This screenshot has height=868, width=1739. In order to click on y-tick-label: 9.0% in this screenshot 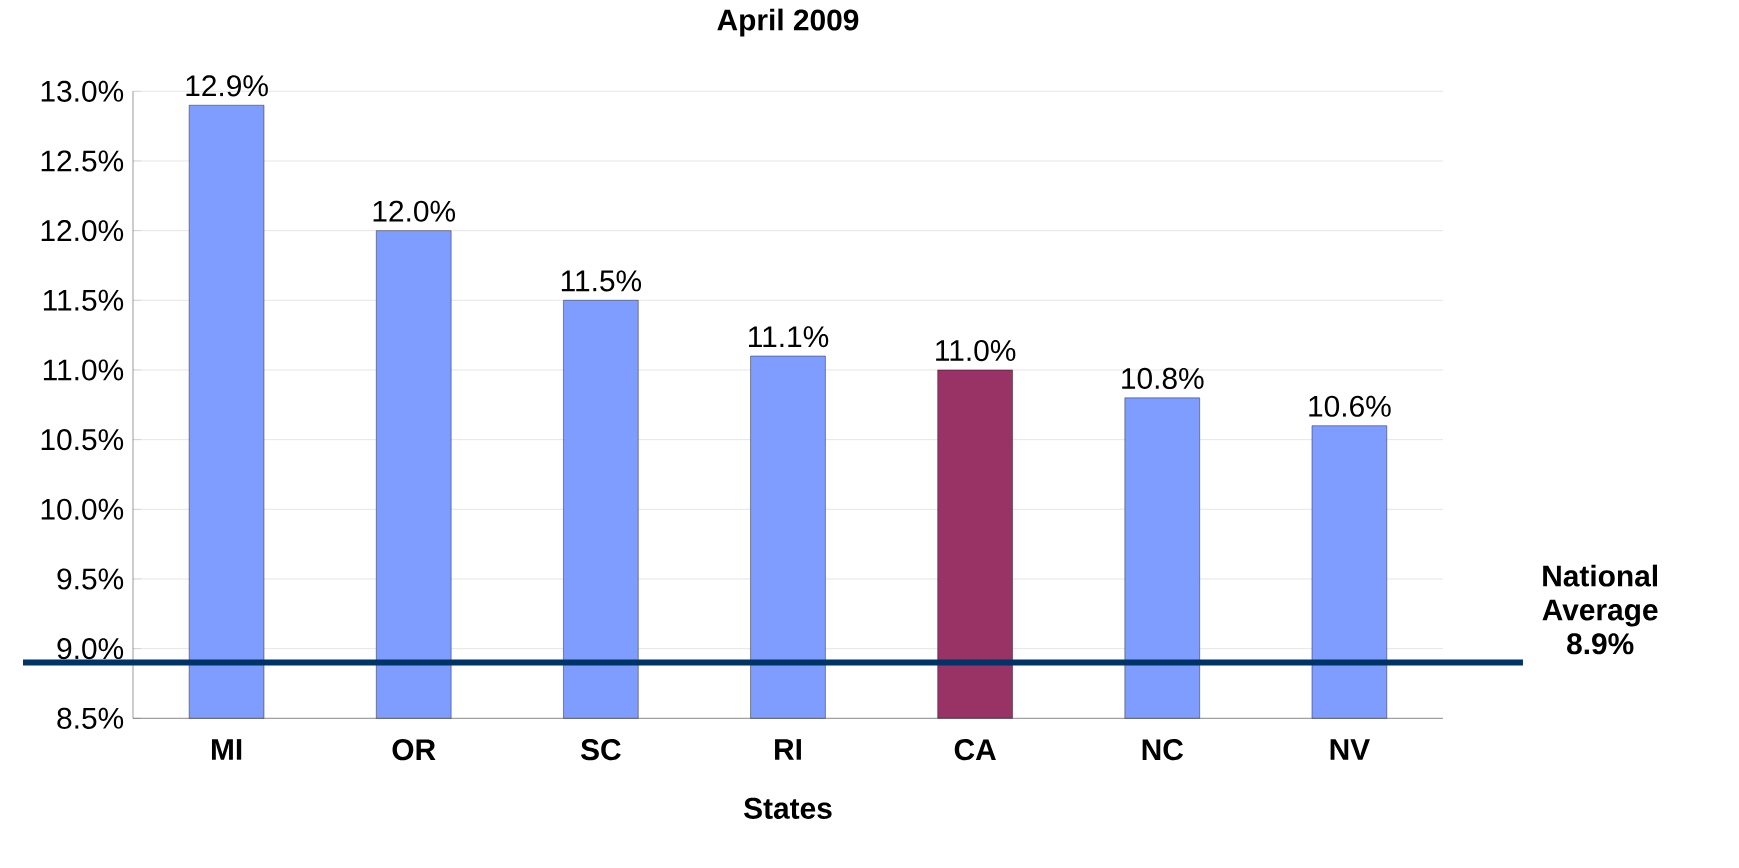, I will do `click(90, 648)`.